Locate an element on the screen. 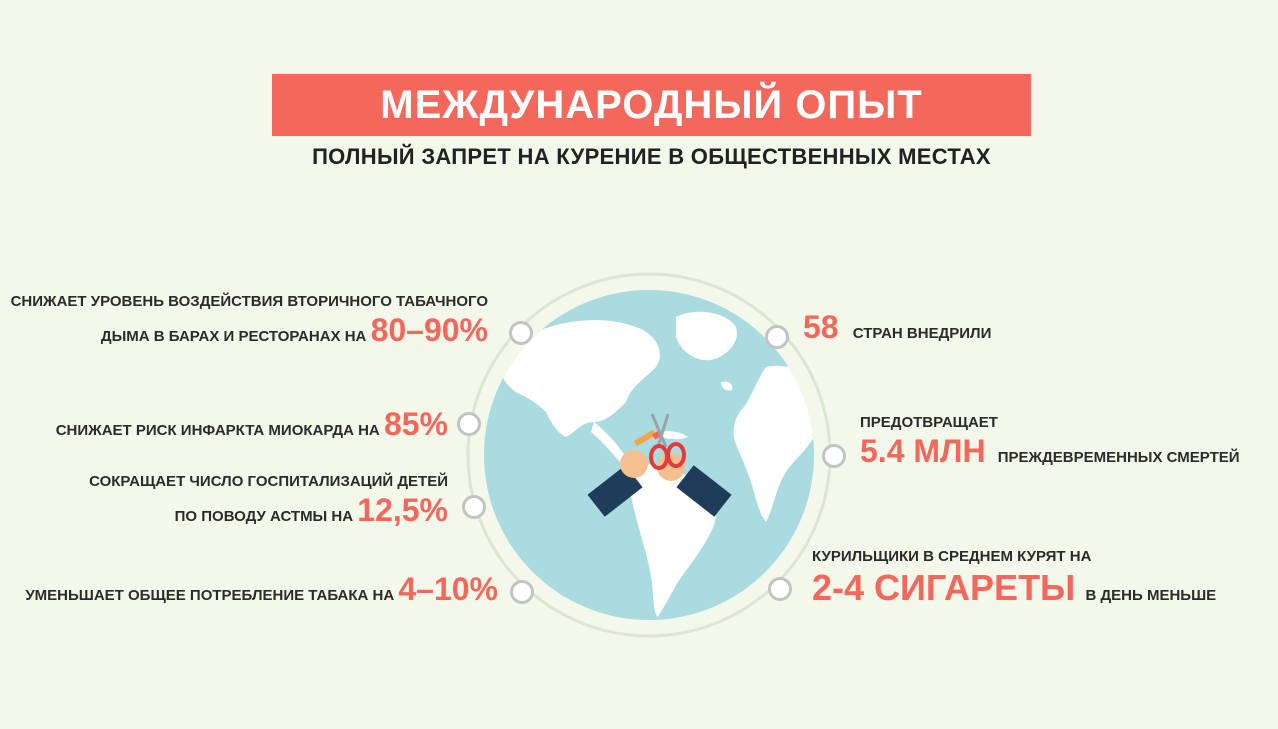  stat-value: 4–10% is located at coordinates (448, 589).